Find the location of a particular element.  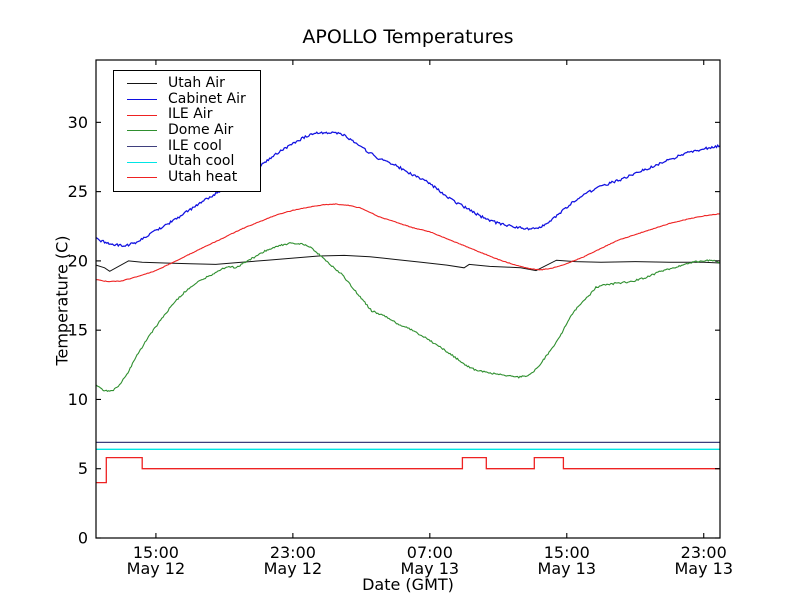

x-tick-label: 23:00 May 13 is located at coordinates (703, 560).